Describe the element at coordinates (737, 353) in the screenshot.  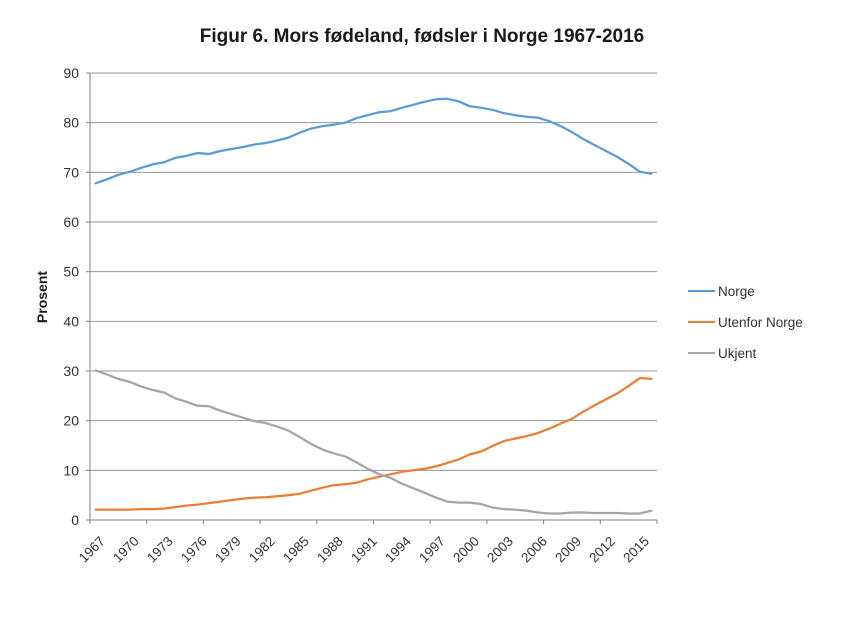
I see `legend-label-ukjent: Ukjent` at that location.